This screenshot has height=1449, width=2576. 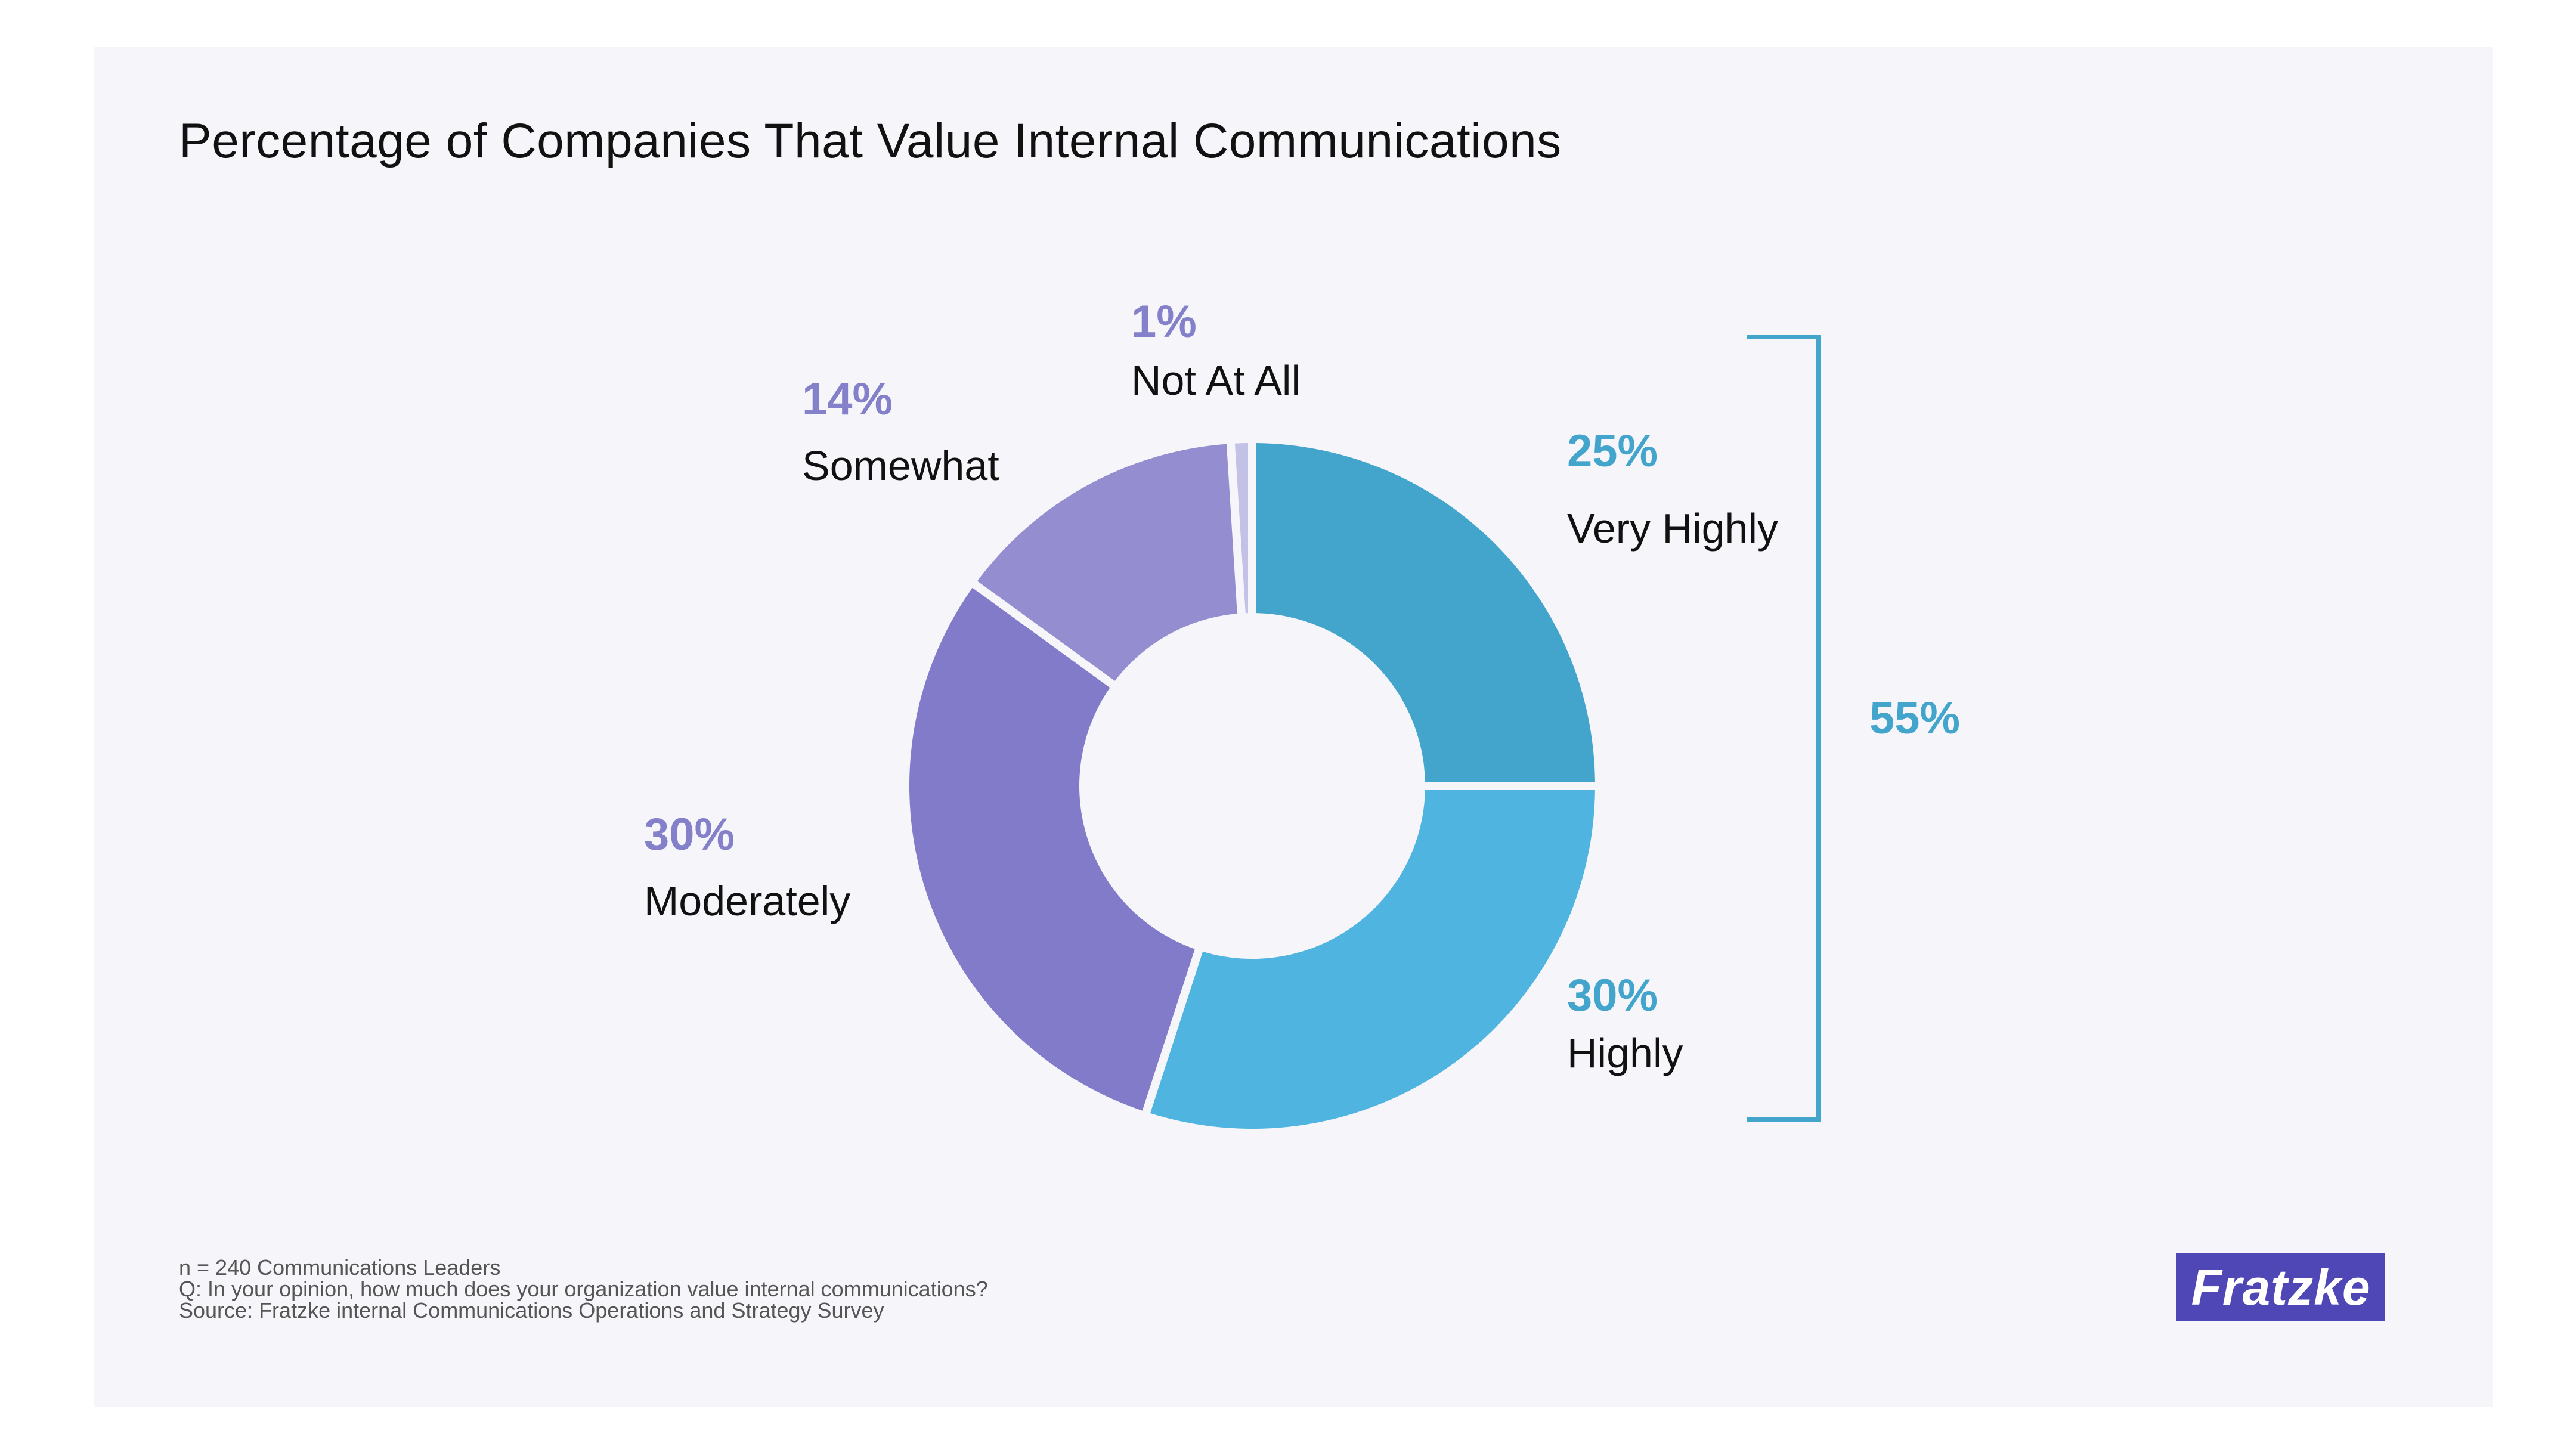 What do you see at coordinates (1107, 562) in the screenshot?
I see `donut-slice-somewhat` at bounding box center [1107, 562].